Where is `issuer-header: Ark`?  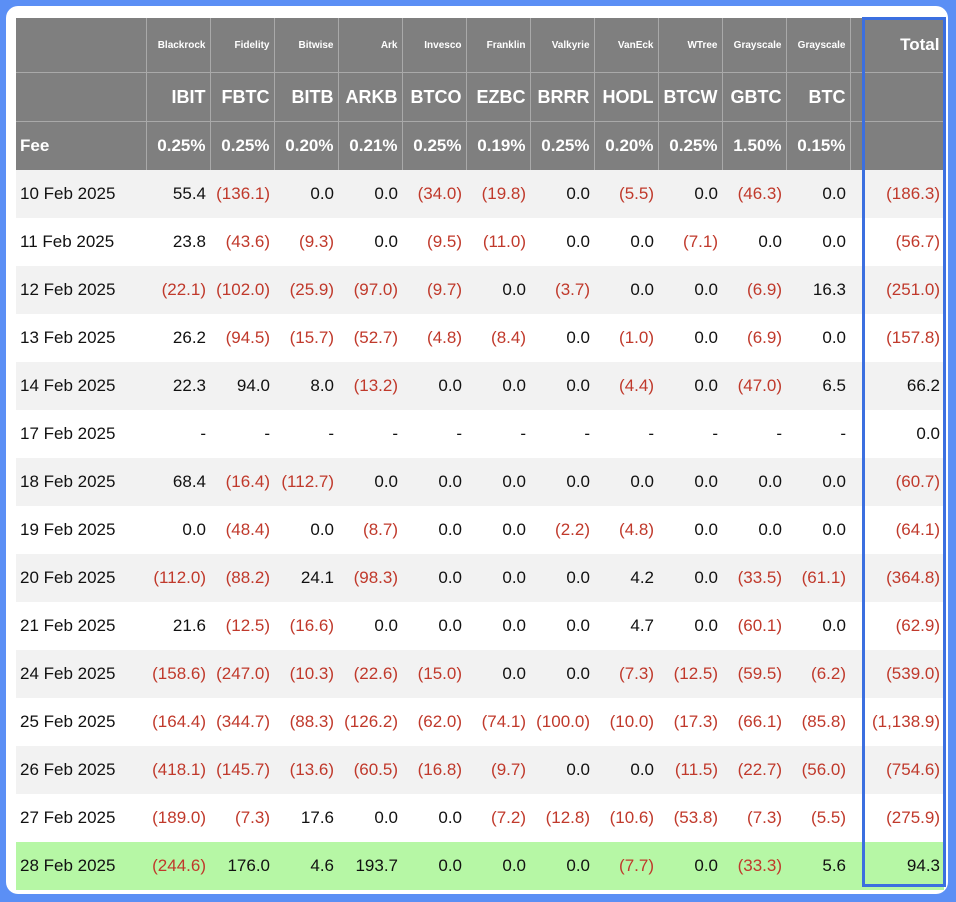 issuer-header: Ark is located at coordinates (370, 45).